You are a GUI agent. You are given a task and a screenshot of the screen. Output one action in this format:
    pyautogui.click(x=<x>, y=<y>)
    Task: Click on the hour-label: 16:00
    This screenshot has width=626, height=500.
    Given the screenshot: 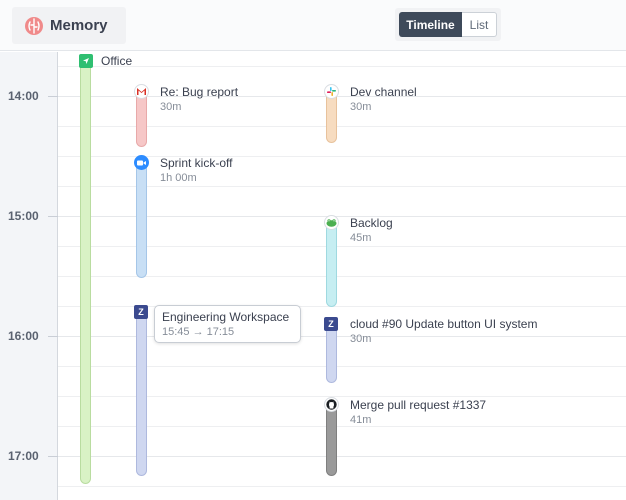 What is the action you would take?
    pyautogui.click(x=23, y=336)
    